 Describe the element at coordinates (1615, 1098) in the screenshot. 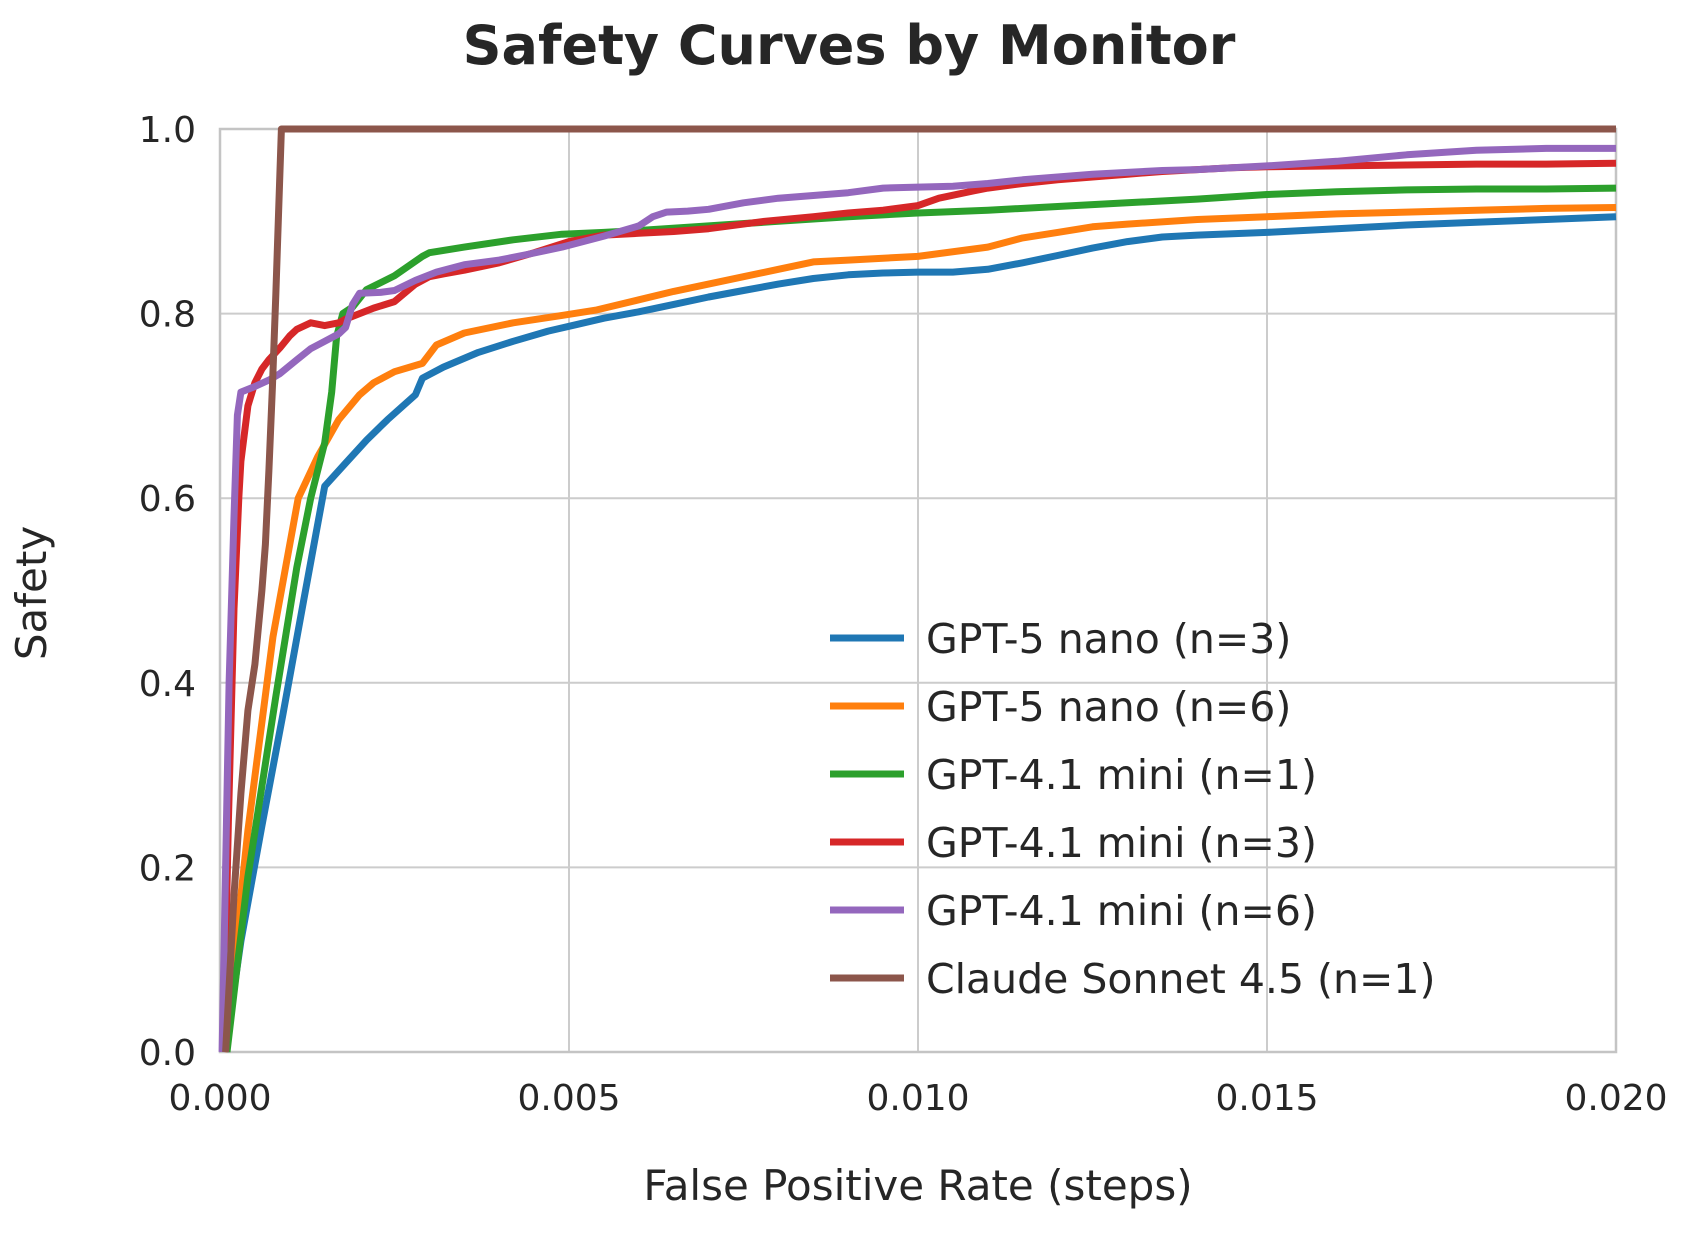

I see `x-tick-label: 0.020` at that location.